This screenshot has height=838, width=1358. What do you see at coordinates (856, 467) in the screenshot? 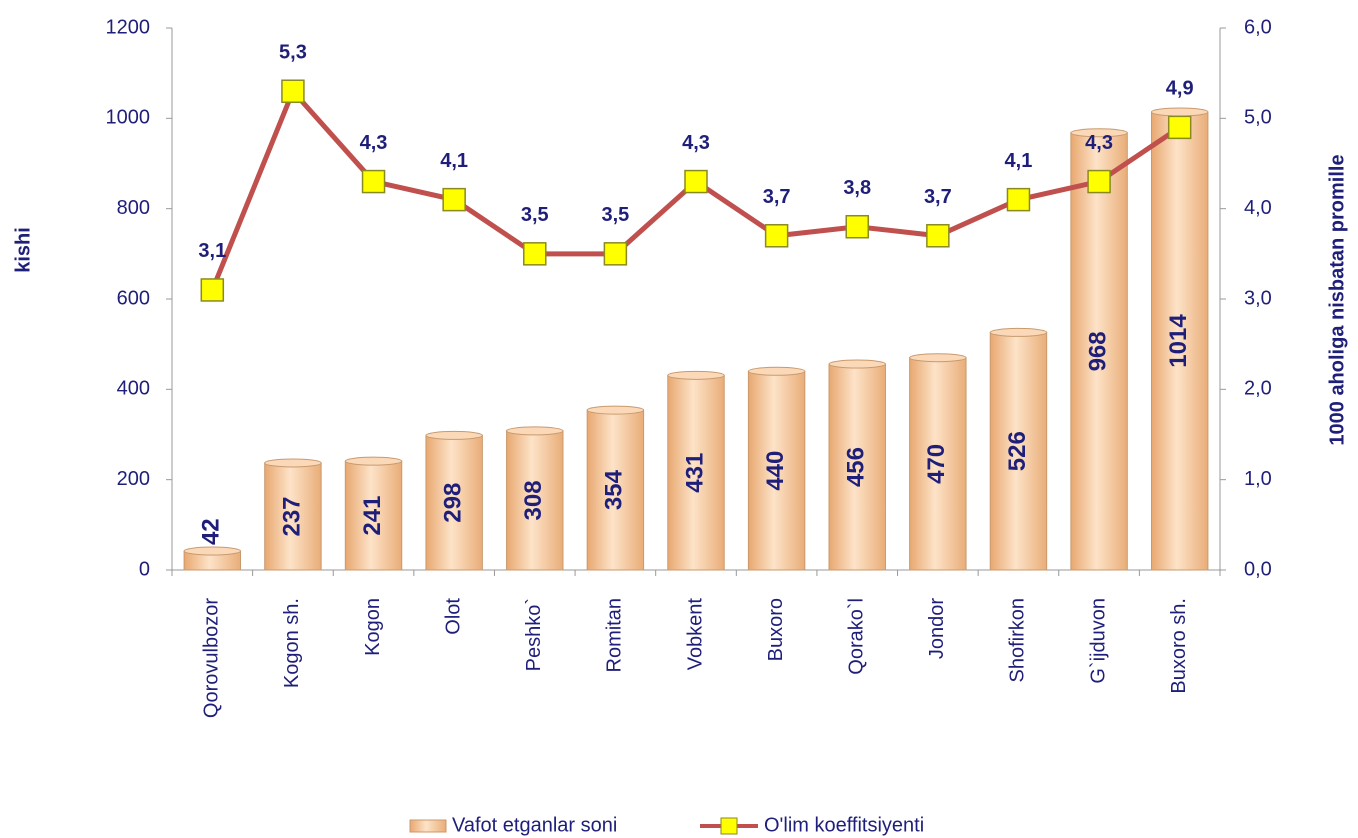
I see `bar-value-label: 456` at bounding box center [856, 467].